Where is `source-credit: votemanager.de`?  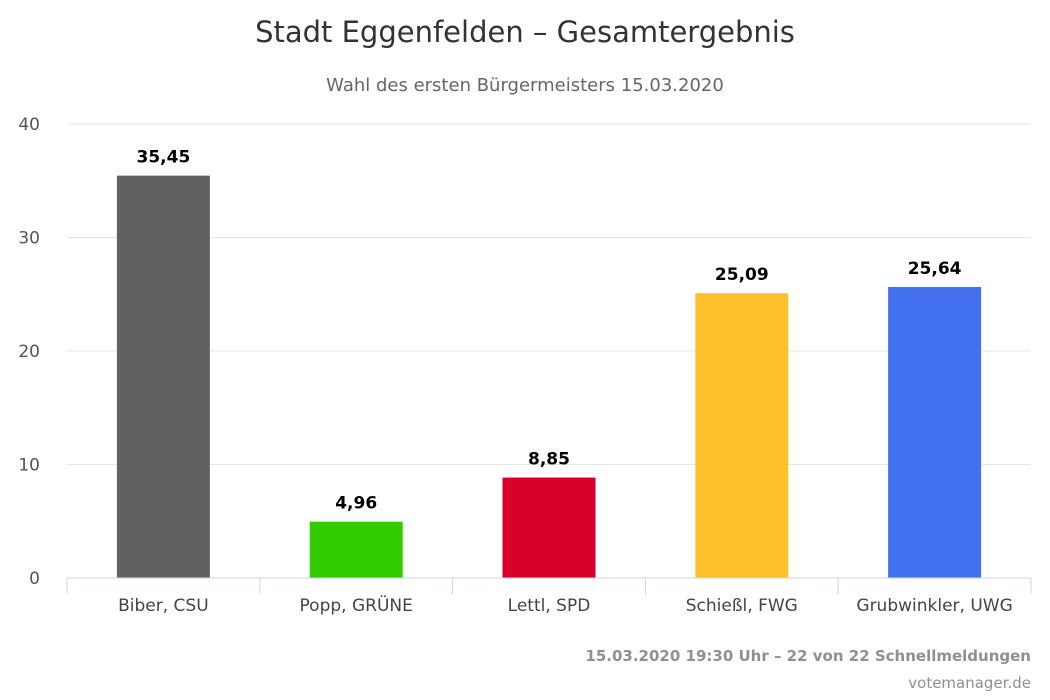
source-credit: votemanager.de is located at coordinates (969, 683).